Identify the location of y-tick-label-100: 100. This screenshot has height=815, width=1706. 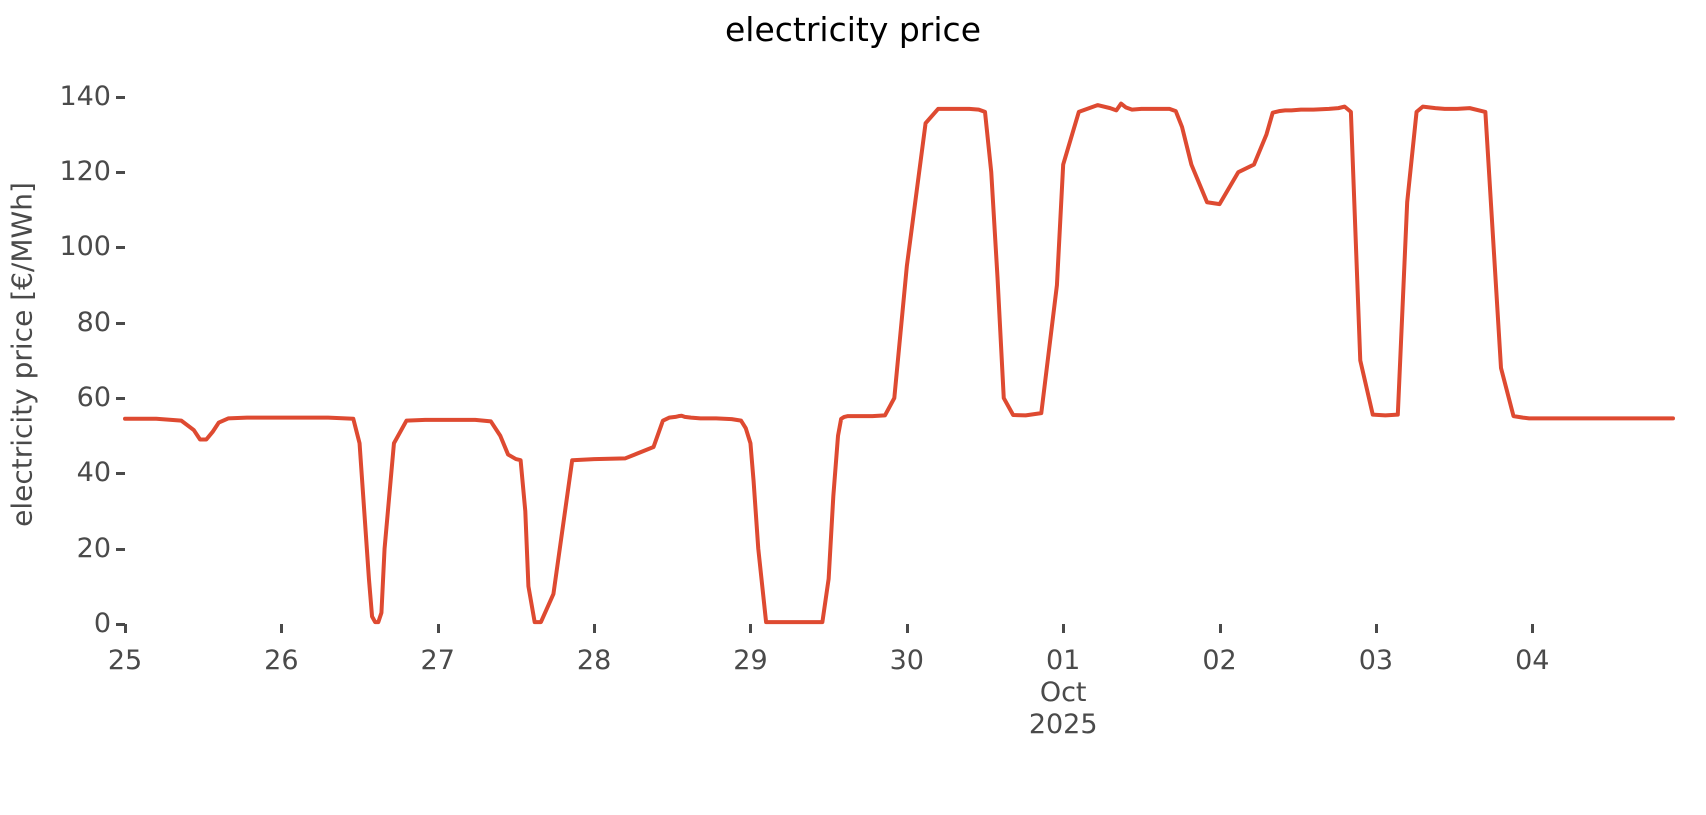
(85, 247).